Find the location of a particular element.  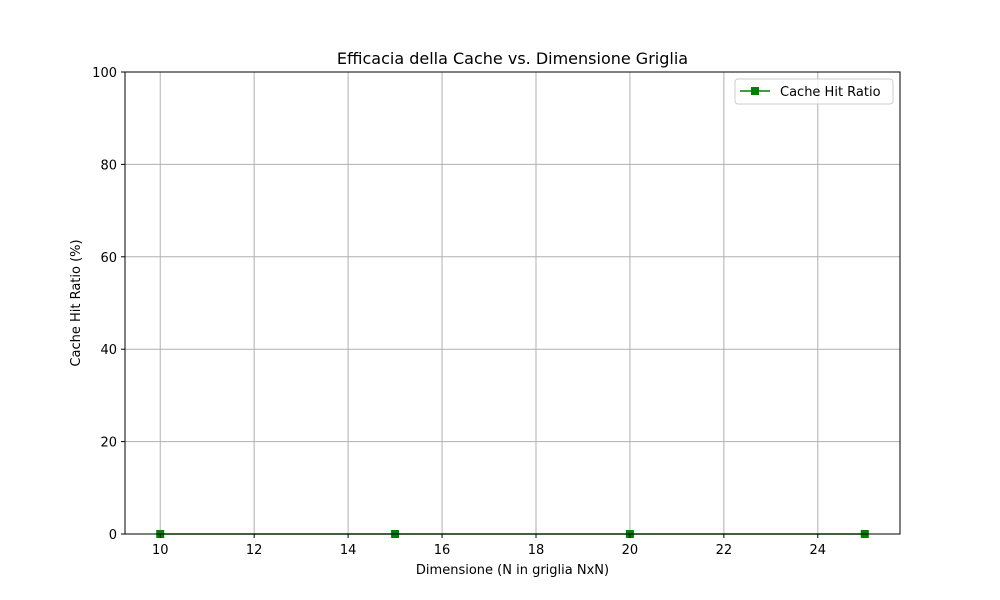

x-tick-label: 12 is located at coordinates (254, 550).